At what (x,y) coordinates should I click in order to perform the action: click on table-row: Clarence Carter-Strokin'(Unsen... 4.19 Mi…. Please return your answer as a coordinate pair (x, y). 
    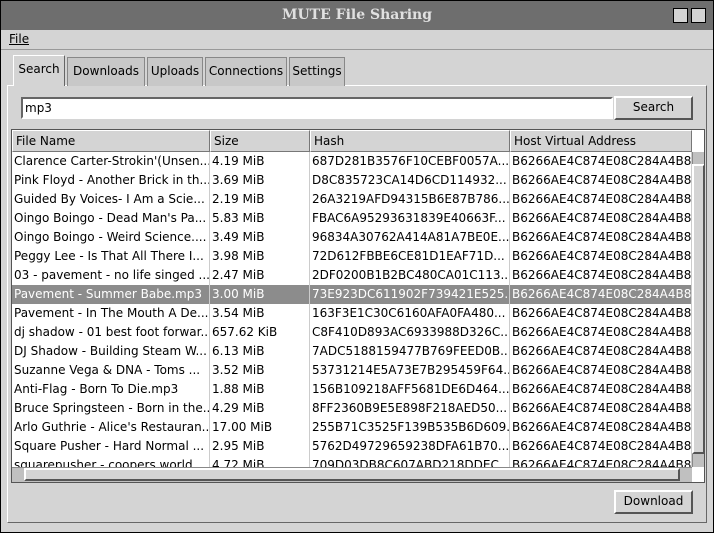
    Looking at the image, I should click on (352, 161).